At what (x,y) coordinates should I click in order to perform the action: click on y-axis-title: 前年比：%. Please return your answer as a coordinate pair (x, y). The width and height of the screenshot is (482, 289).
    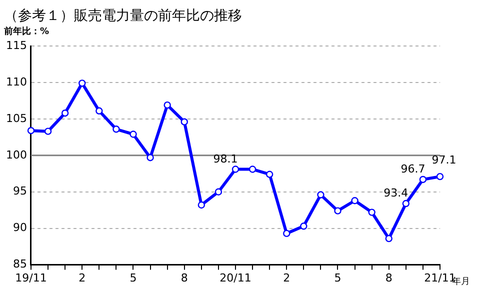
    Looking at the image, I should click on (26, 31).